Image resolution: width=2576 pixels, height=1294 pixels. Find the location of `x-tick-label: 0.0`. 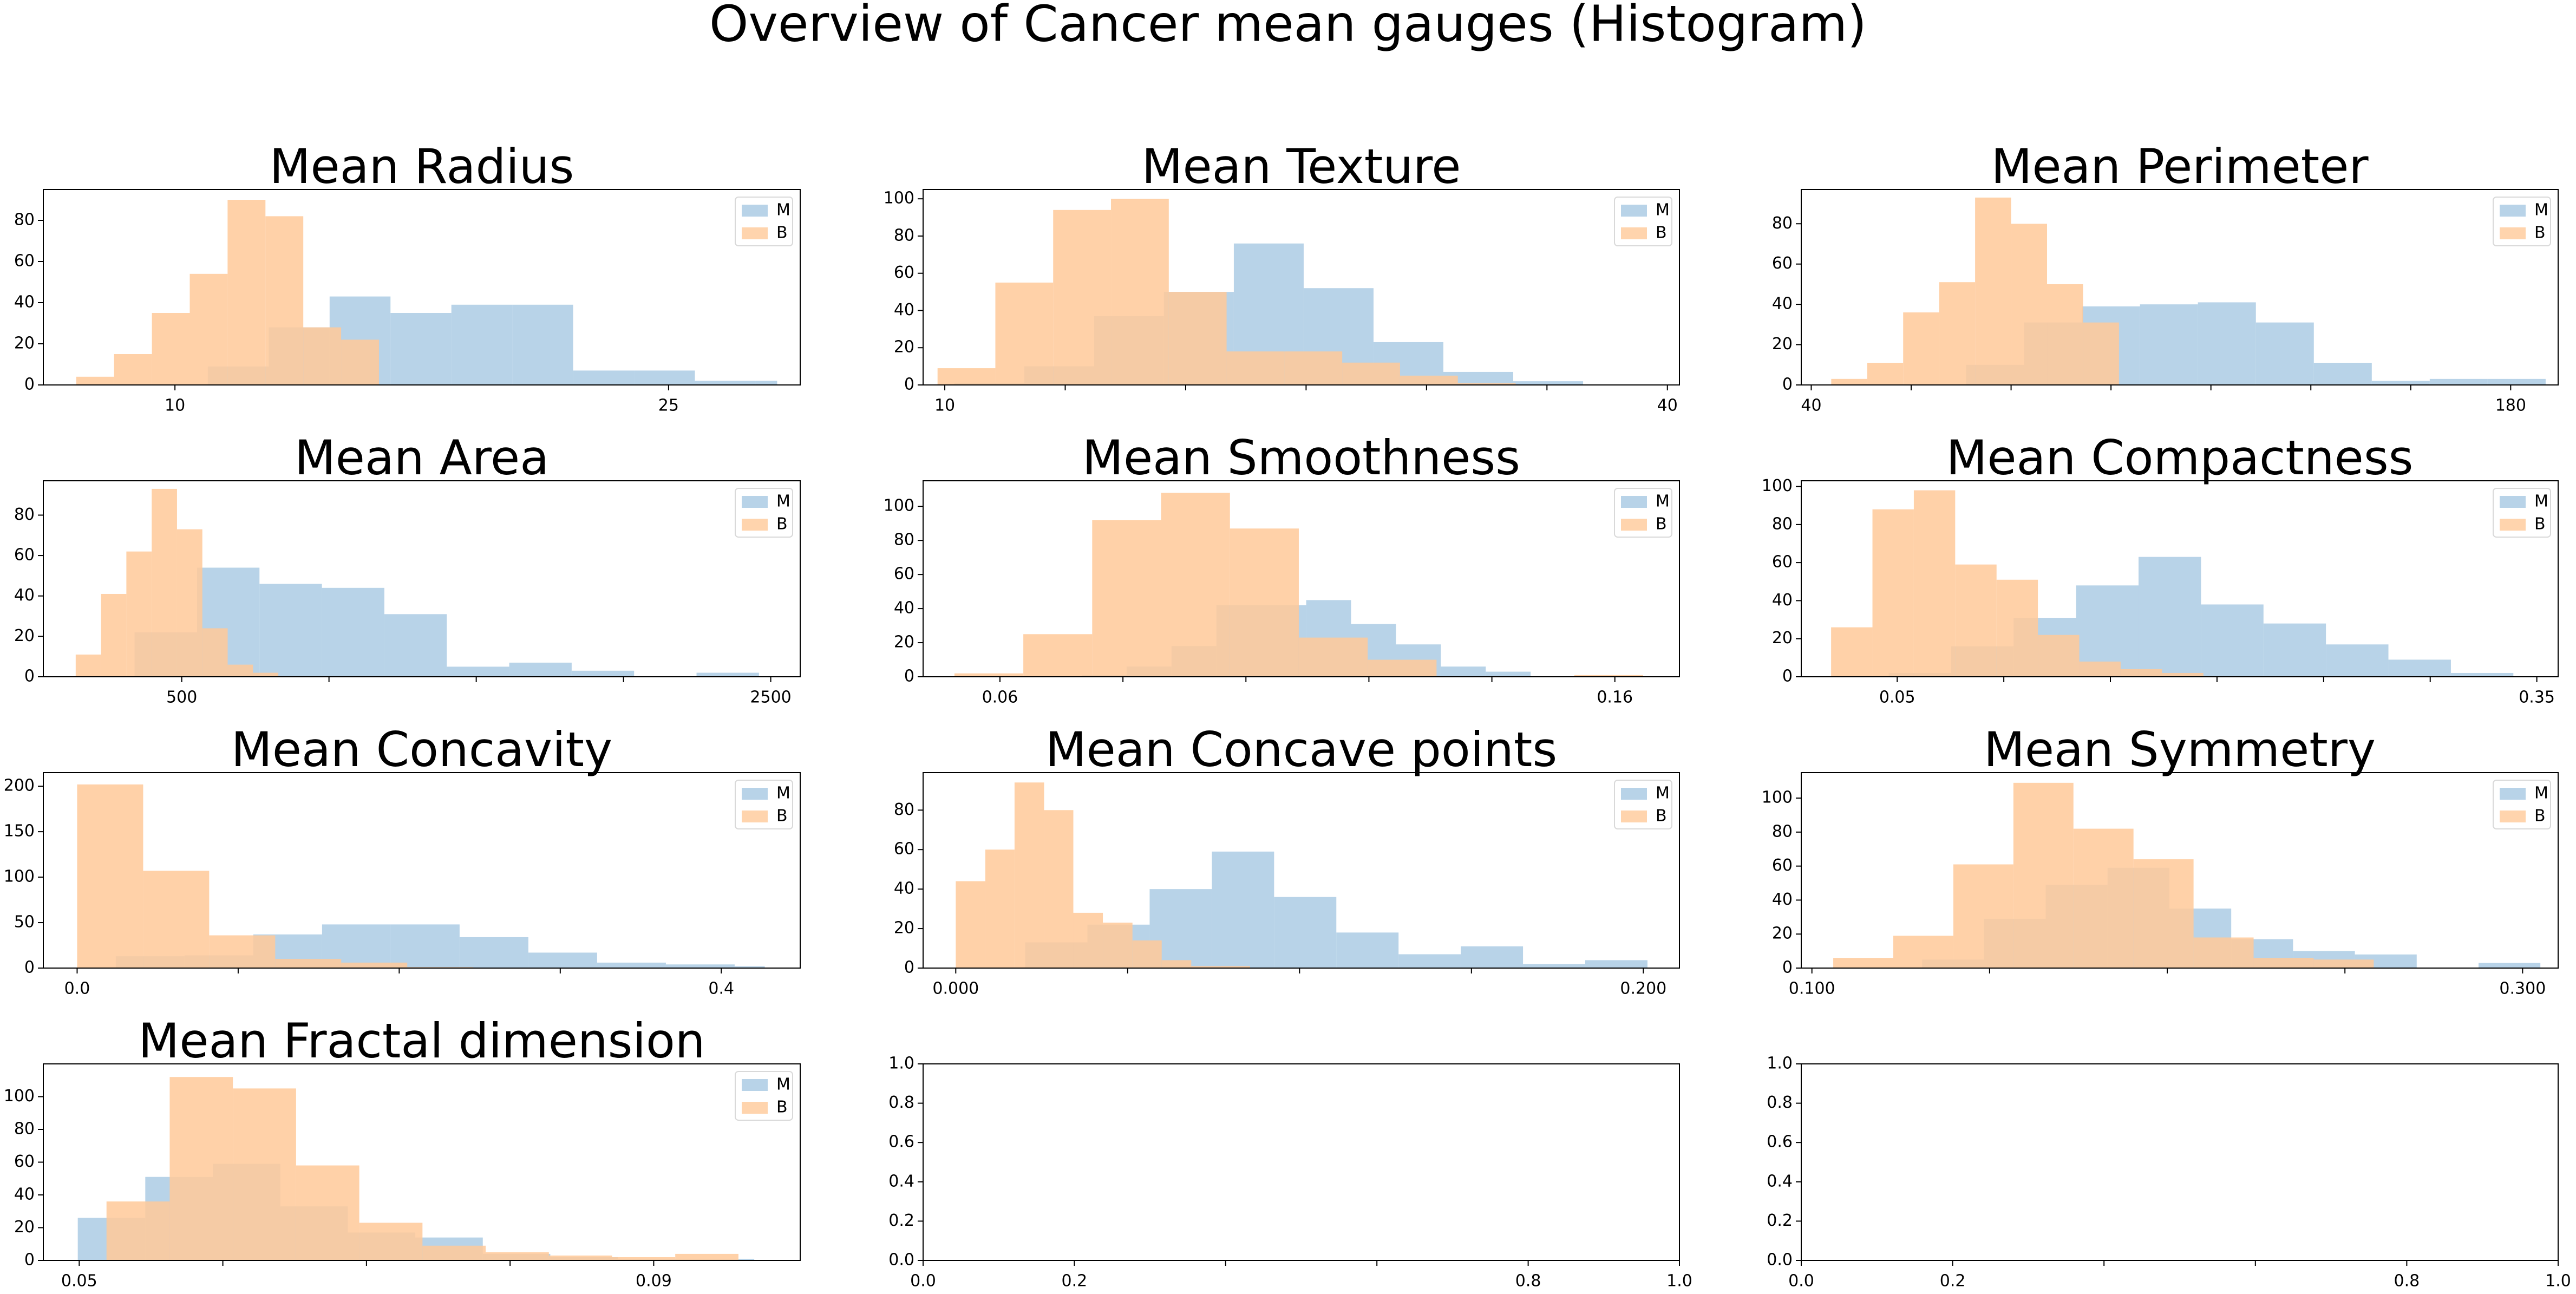

x-tick-label: 0.0 is located at coordinates (77, 989).